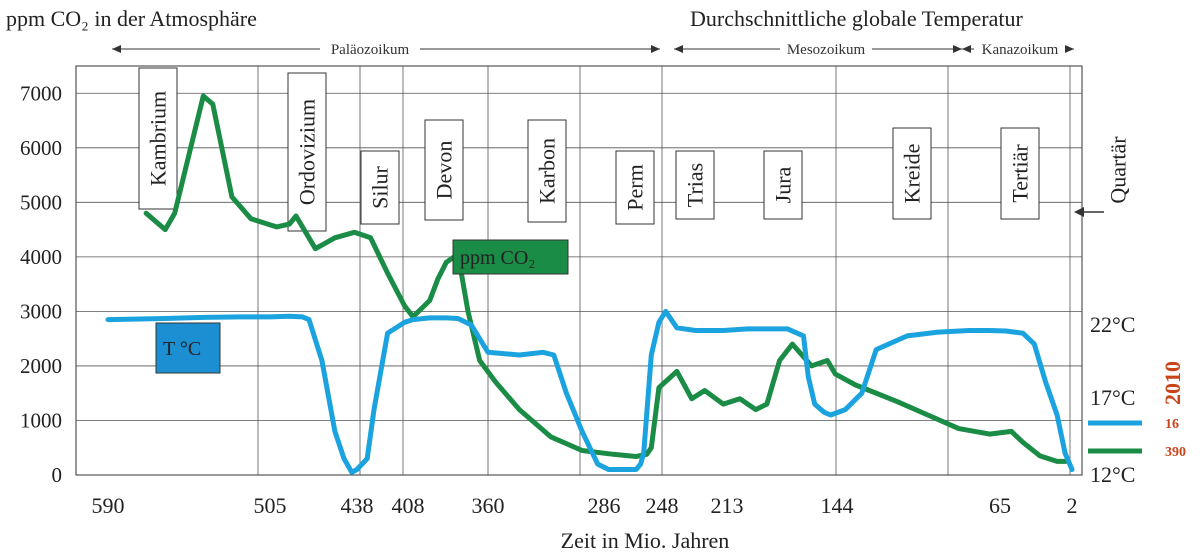 The height and width of the screenshot is (554, 1200). I want to click on y-tick-label: 7000, so click(41, 93).